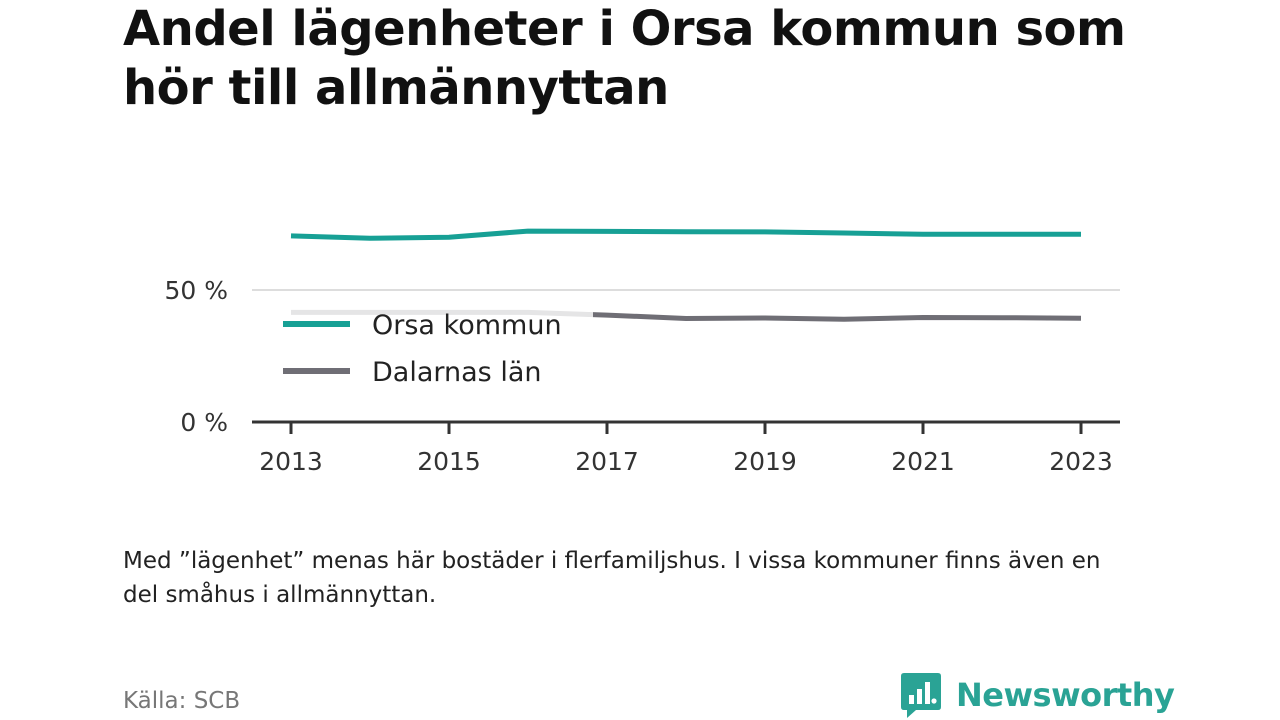  I want to click on brand-name: Newsworthy, so click(1065, 695).